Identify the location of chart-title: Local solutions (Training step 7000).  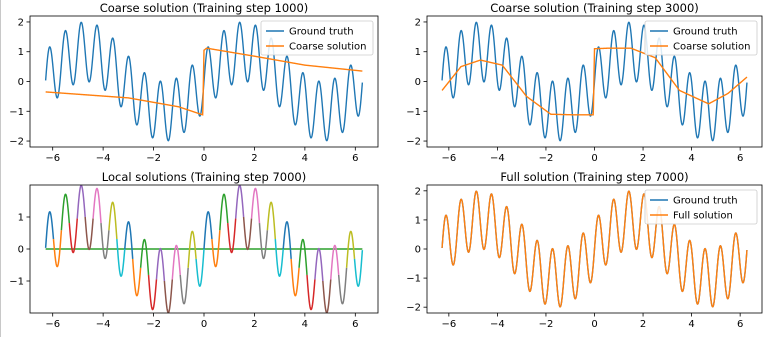
(204, 177).